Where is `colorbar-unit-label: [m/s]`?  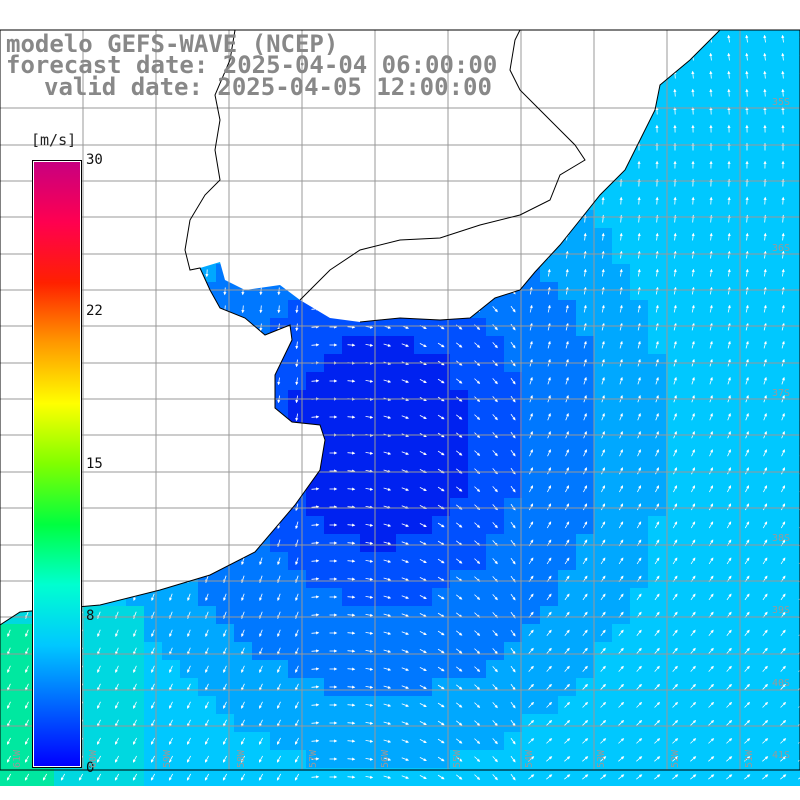 colorbar-unit-label: [m/s] is located at coordinates (54, 140).